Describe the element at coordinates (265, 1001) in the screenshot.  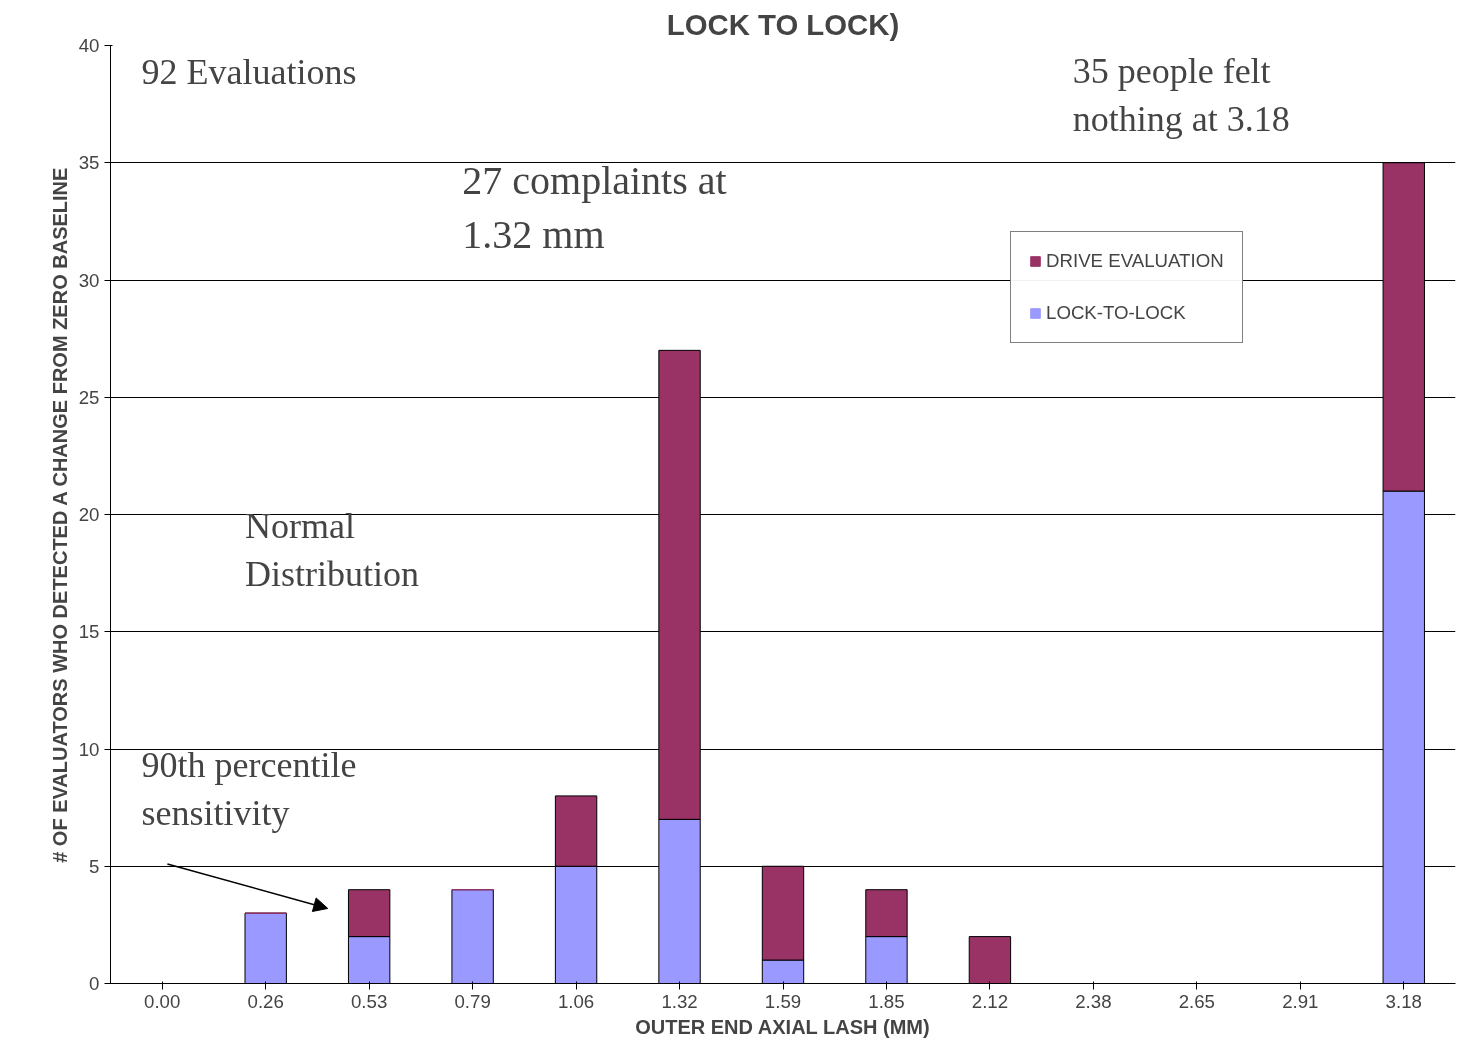
I see `x-tick-label: 0.26` at that location.